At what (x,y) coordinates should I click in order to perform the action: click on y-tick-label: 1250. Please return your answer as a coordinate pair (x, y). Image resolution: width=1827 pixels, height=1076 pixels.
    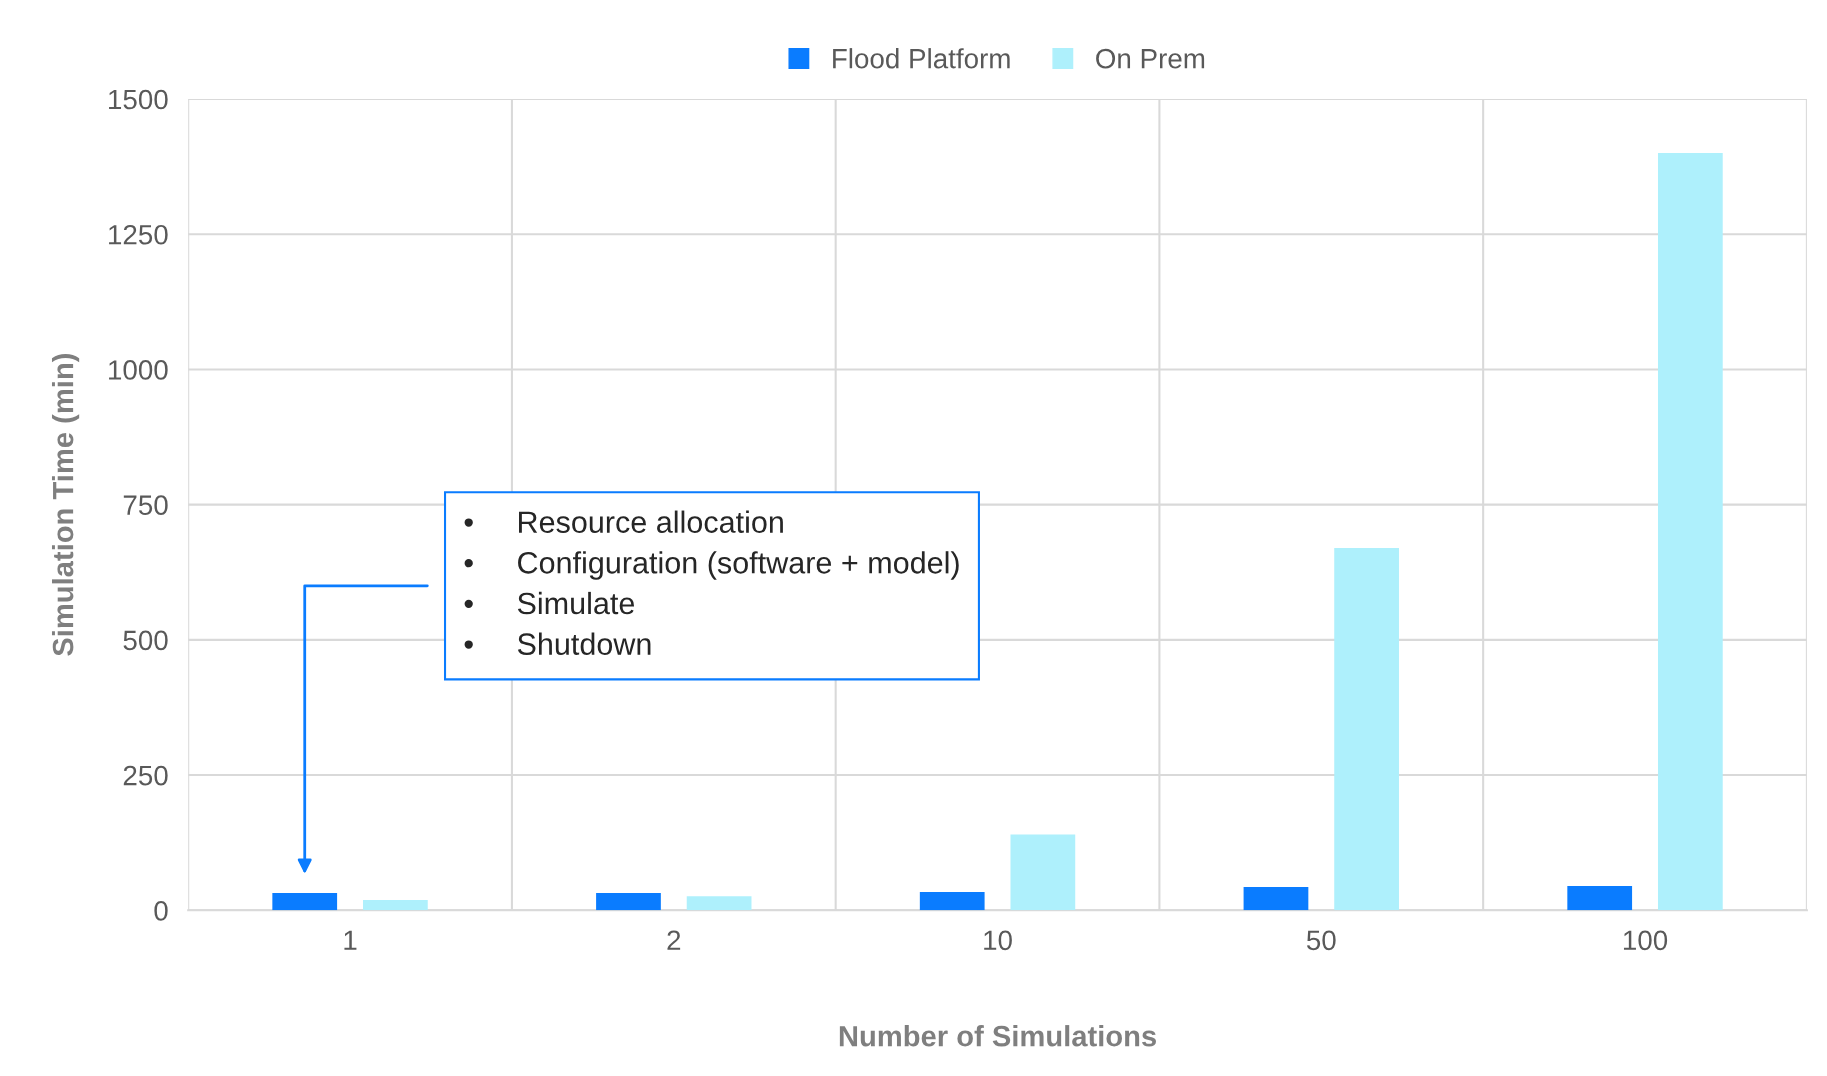
    Looking at the image, I should click on (138, 234).